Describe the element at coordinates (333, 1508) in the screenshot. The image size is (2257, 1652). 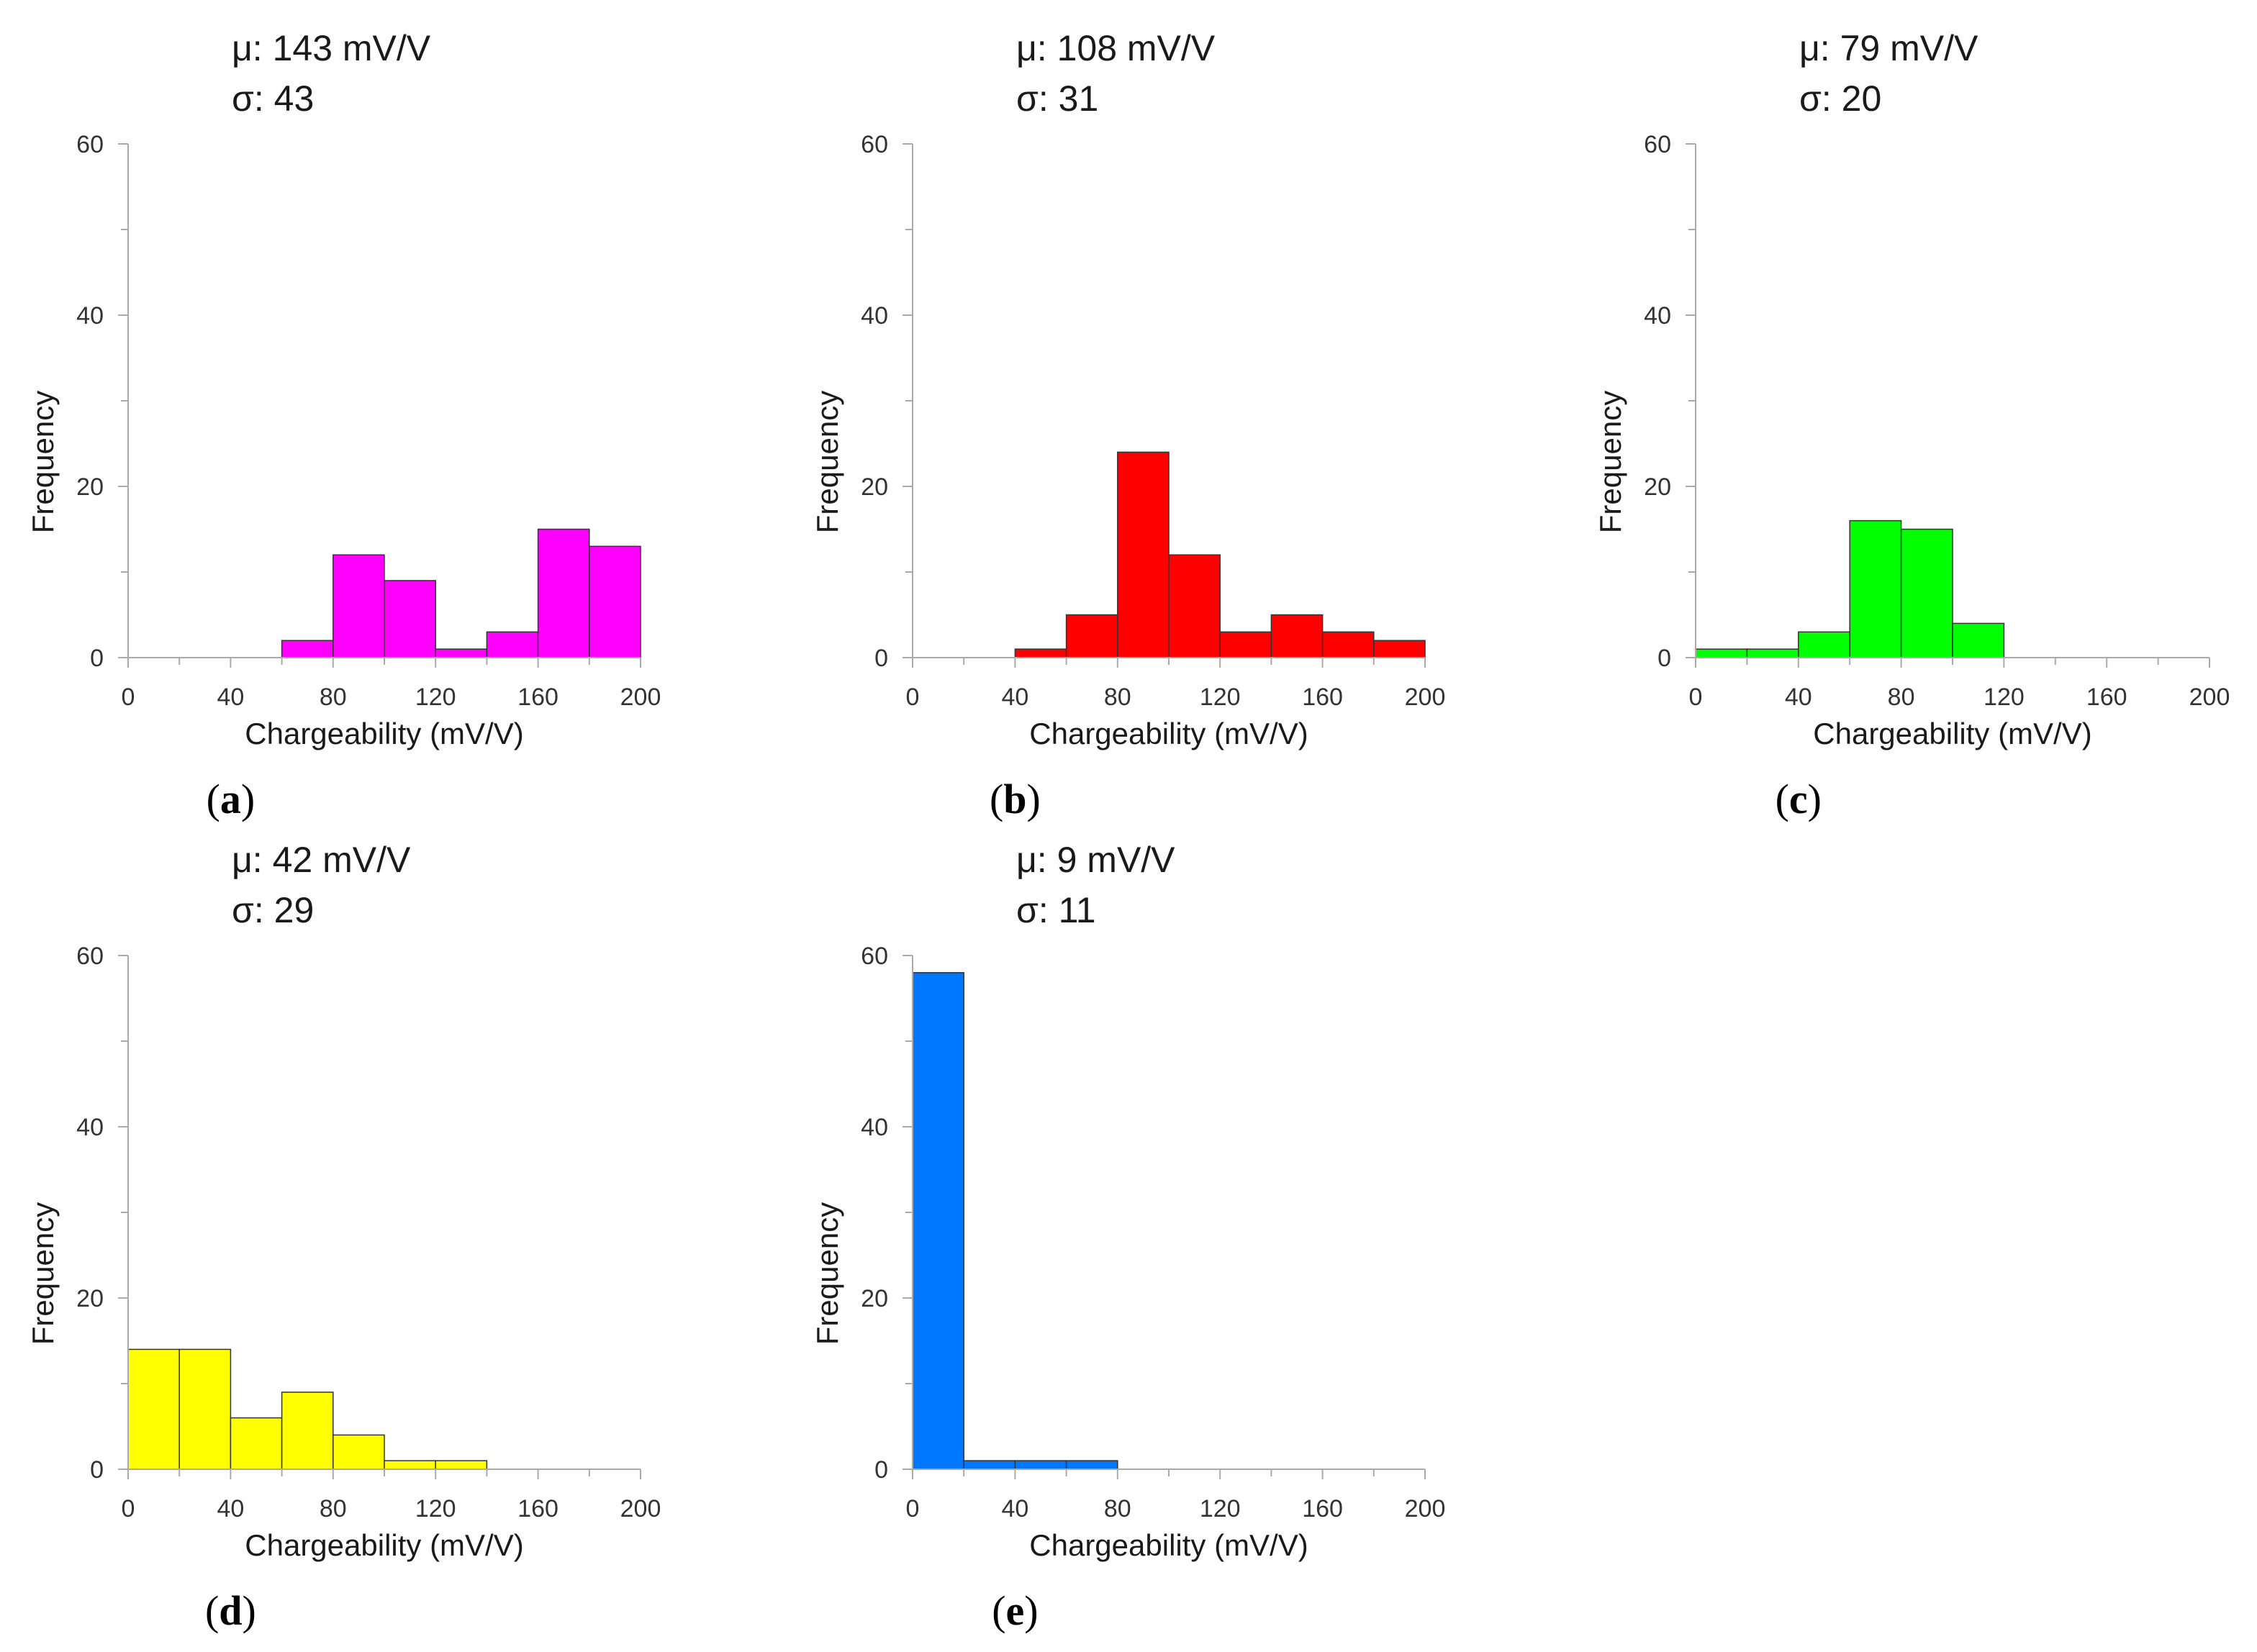
I see `panel-d-x-tick-label: 80` at that location.